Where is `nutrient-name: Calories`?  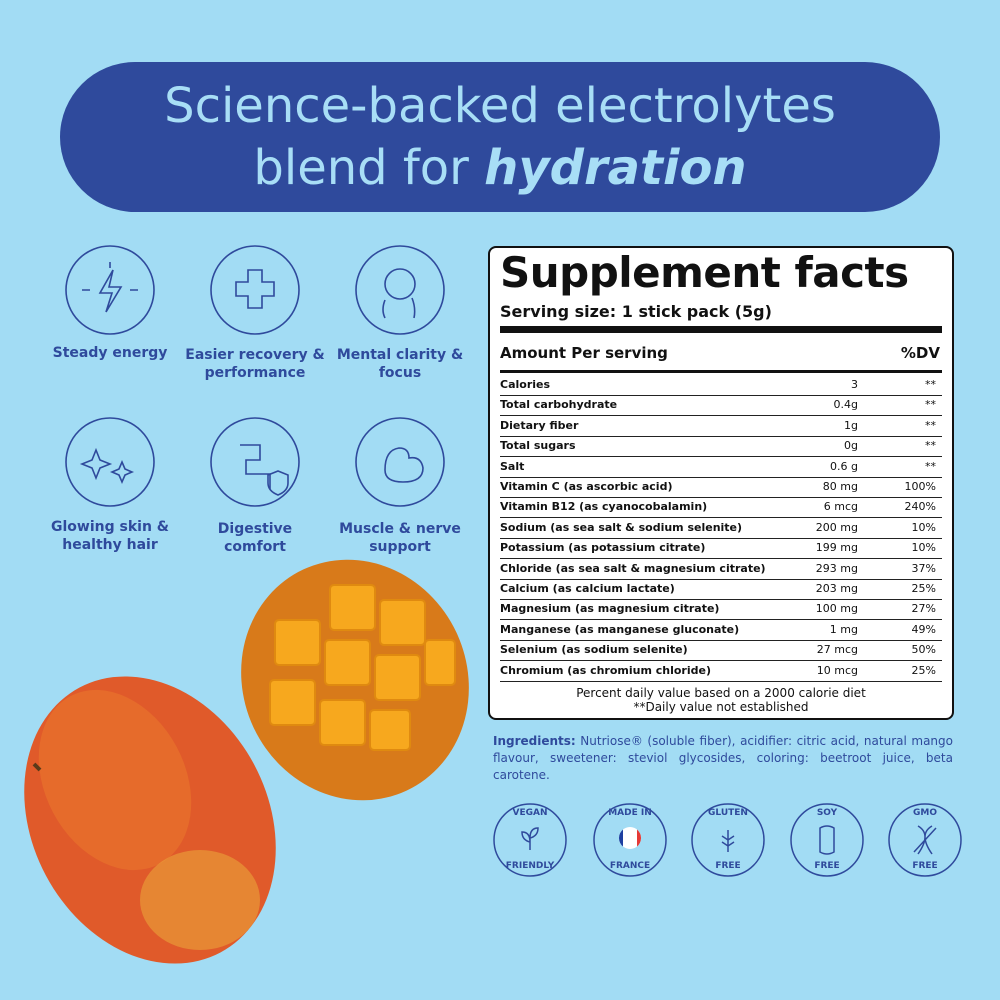
nutrient-name: Calories is located at coordinates (525, 384).